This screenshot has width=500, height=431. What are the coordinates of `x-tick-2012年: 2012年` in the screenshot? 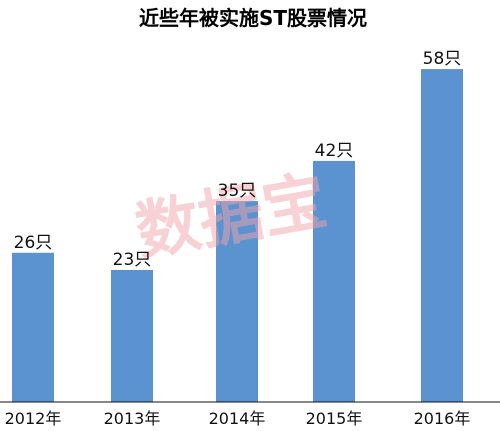 It's located at (33, 418).